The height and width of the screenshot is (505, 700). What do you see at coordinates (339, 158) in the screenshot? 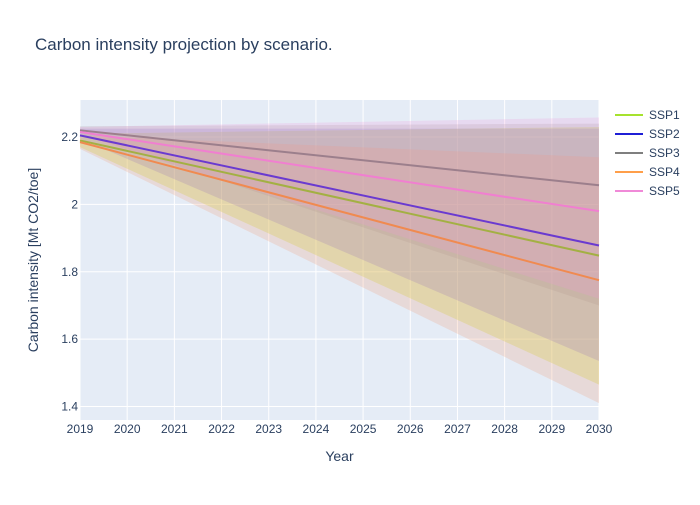
I see `series-line-ssp3` at bounding box center [339, 158].